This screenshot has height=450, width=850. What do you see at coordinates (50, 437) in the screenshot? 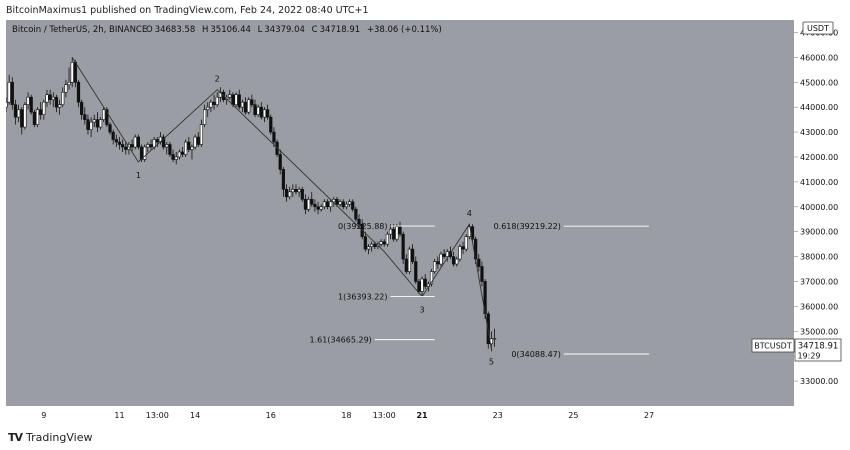
I see `footer-brand: TV TradingView` at bounding box center [50, 437].